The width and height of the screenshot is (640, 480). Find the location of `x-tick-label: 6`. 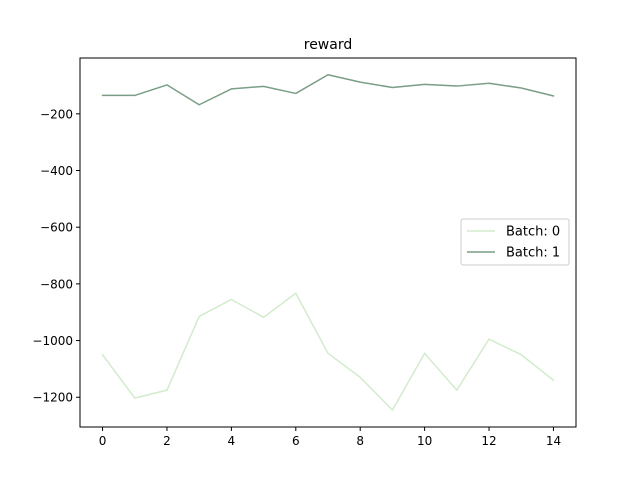

x-tick-label: 6 is located at coordinates (296, 441).